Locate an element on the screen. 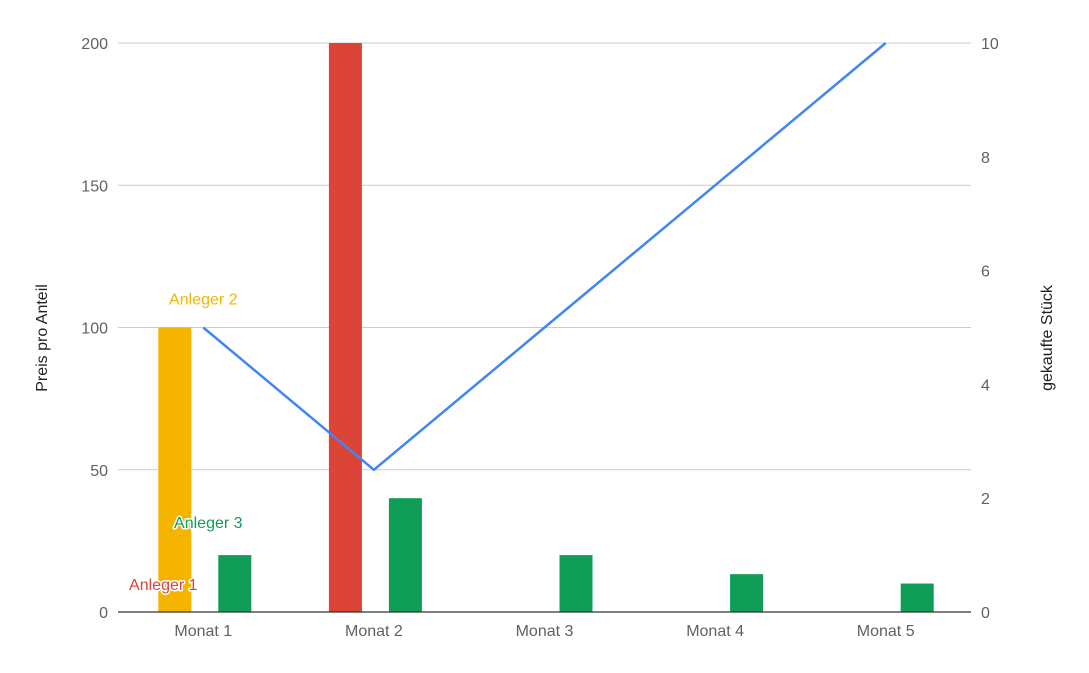 The width and height of the screenshot is (1089, 673). x-tick-label: Monat 3 is located at coordinates (545, 631).